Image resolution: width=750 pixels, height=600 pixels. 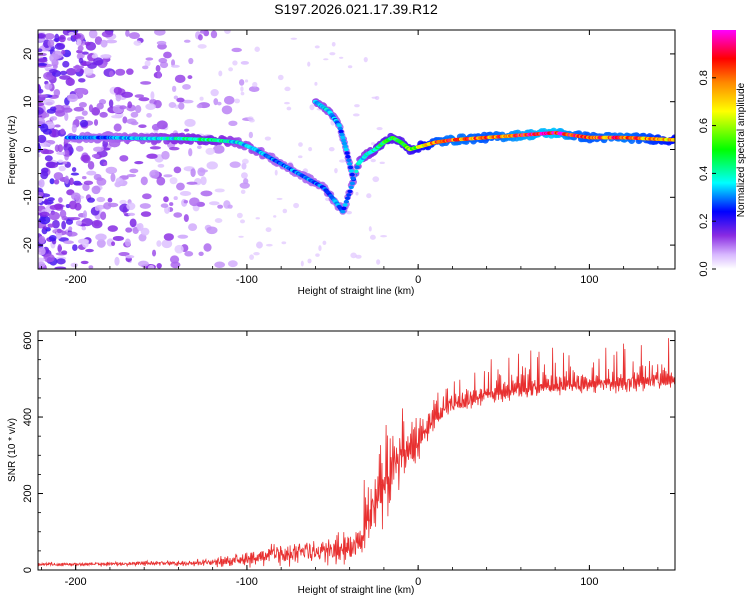 I want to click on snr-y-tick-label: 400, so click(x=28, y=417).